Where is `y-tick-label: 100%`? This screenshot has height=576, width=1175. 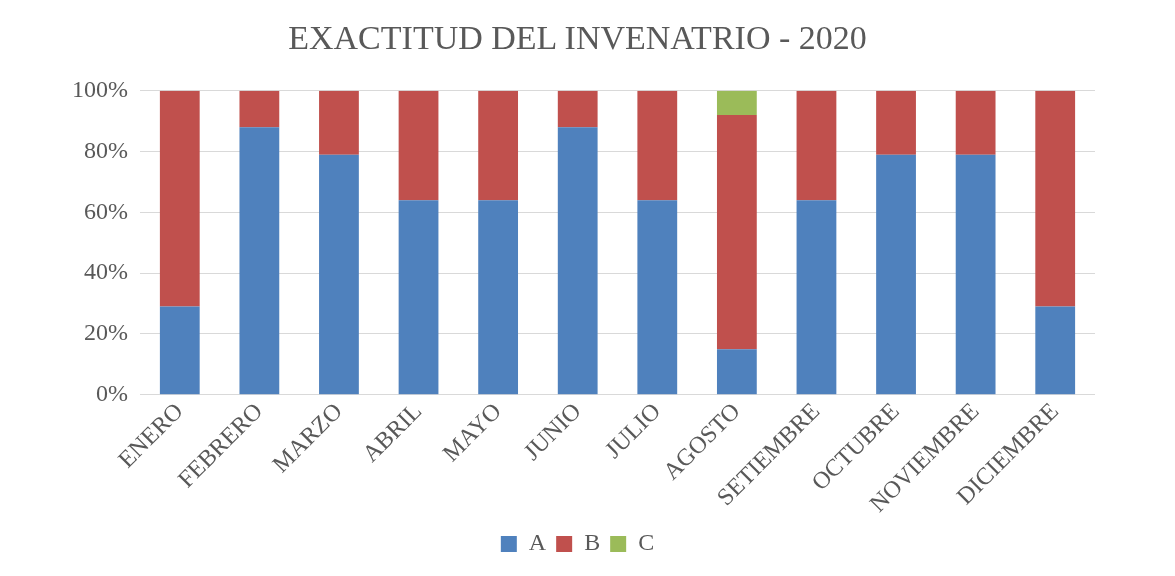 y-tick-label: 100% is located at coordinates (99, 89).